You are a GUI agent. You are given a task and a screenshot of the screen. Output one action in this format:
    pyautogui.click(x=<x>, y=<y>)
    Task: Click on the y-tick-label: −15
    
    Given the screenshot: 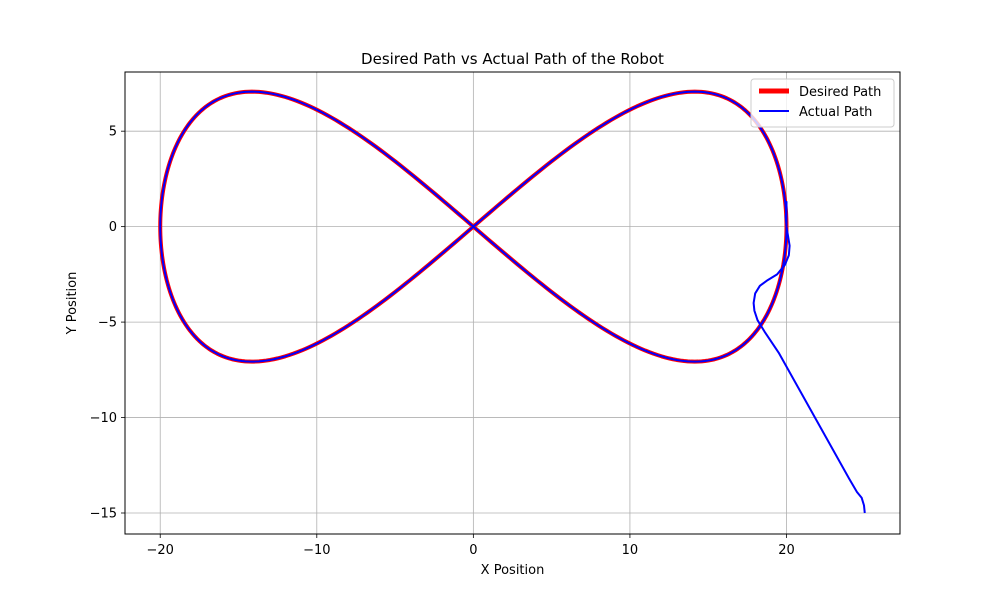 What is the action you would take?
    pyautogui.click(x=103, y=514)
    